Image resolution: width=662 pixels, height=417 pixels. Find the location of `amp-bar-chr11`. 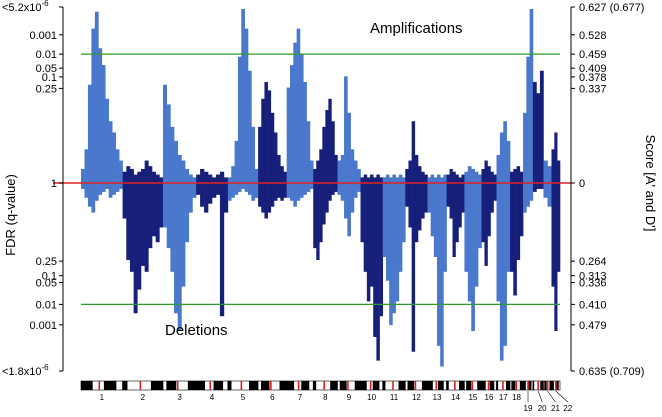

amp-bar-chr11 is located at coordinates (387, 178).